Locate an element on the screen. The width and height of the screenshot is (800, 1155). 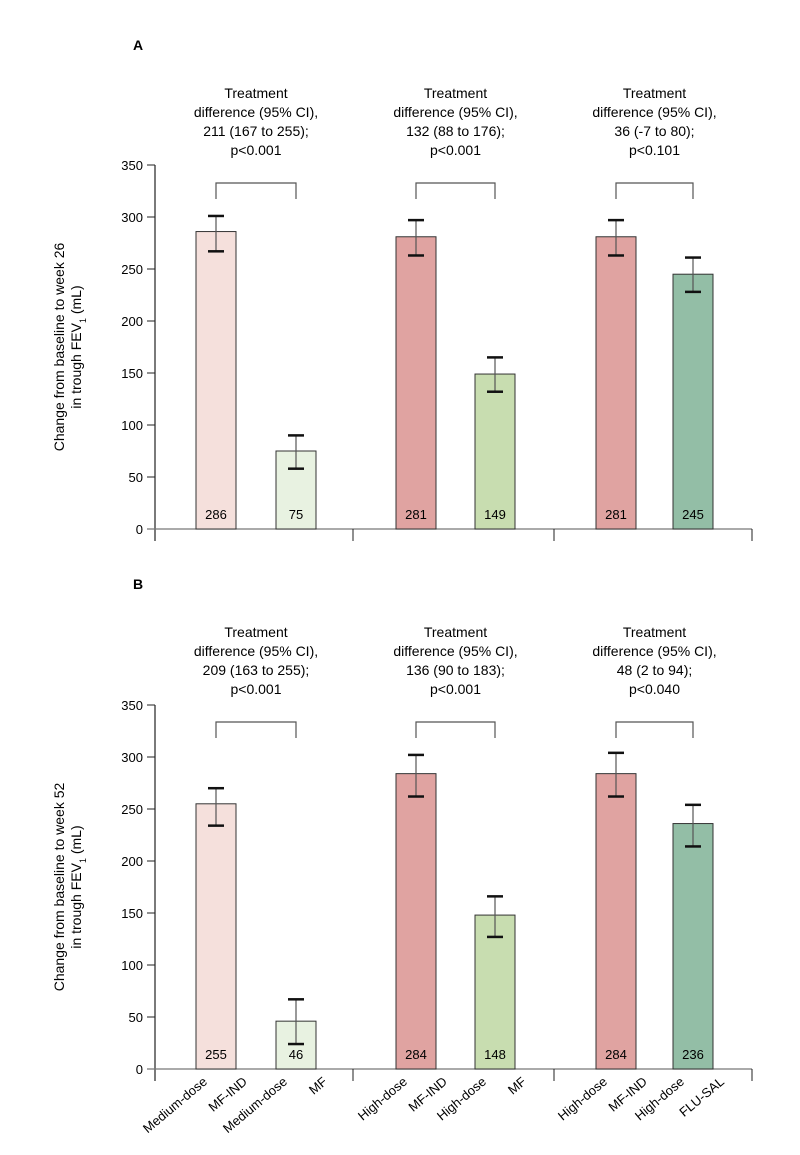
bar-value-label: 245 is located at coordinates (693, 514).